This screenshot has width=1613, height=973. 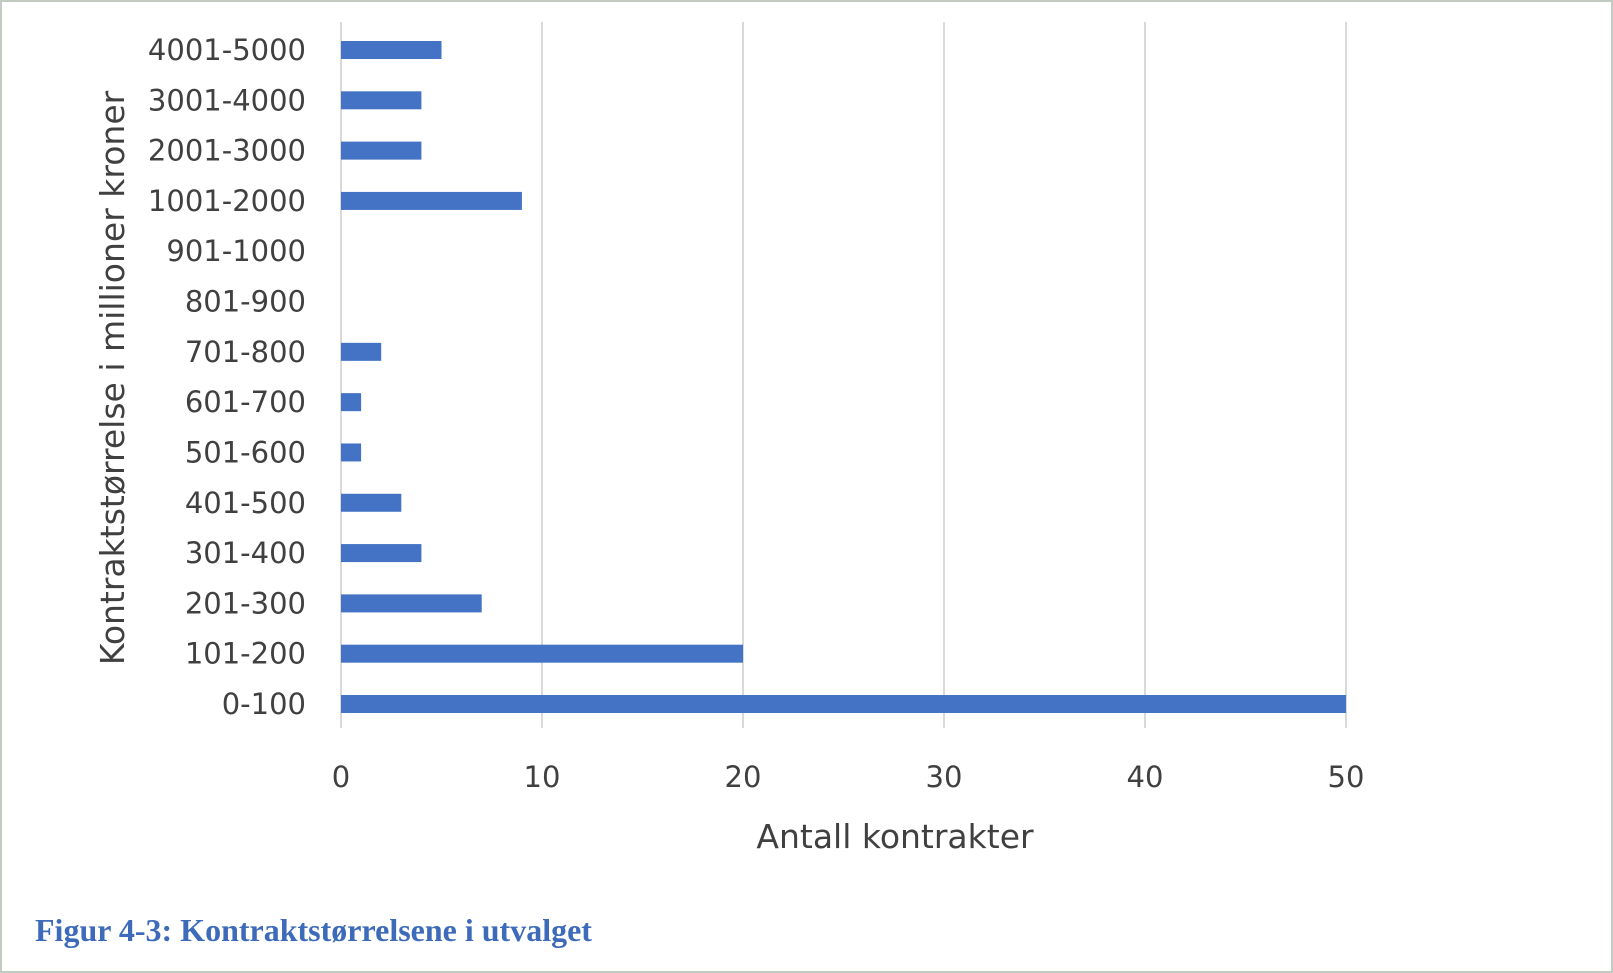 I want to click on x-tick-labels: 0 10 20 30 40 50, so click(x=848, y=777).